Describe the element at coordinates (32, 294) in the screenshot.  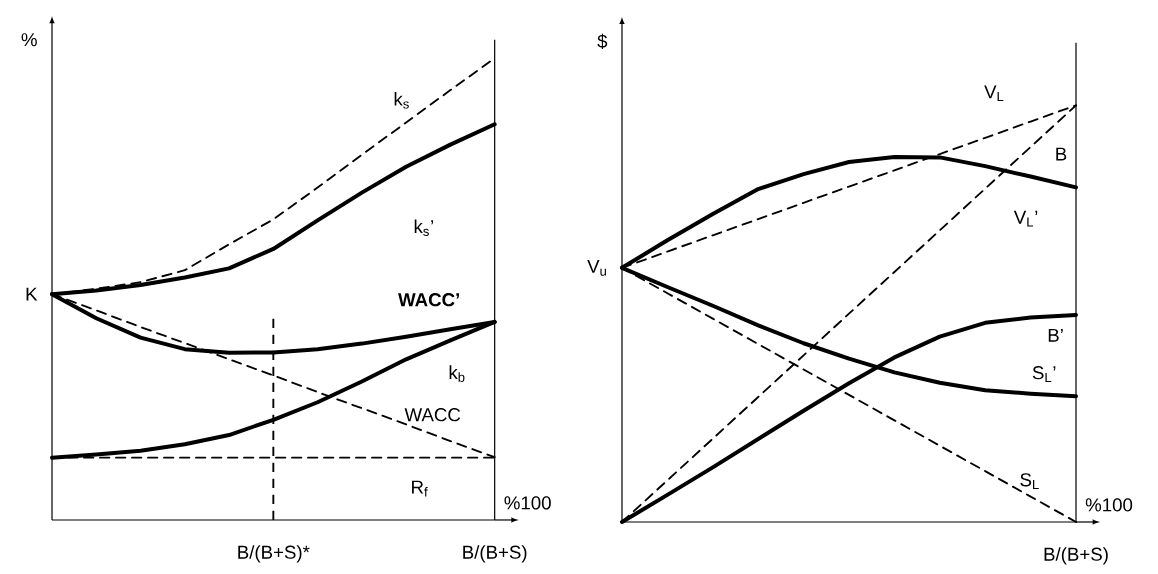
I see `text: K` at that location.